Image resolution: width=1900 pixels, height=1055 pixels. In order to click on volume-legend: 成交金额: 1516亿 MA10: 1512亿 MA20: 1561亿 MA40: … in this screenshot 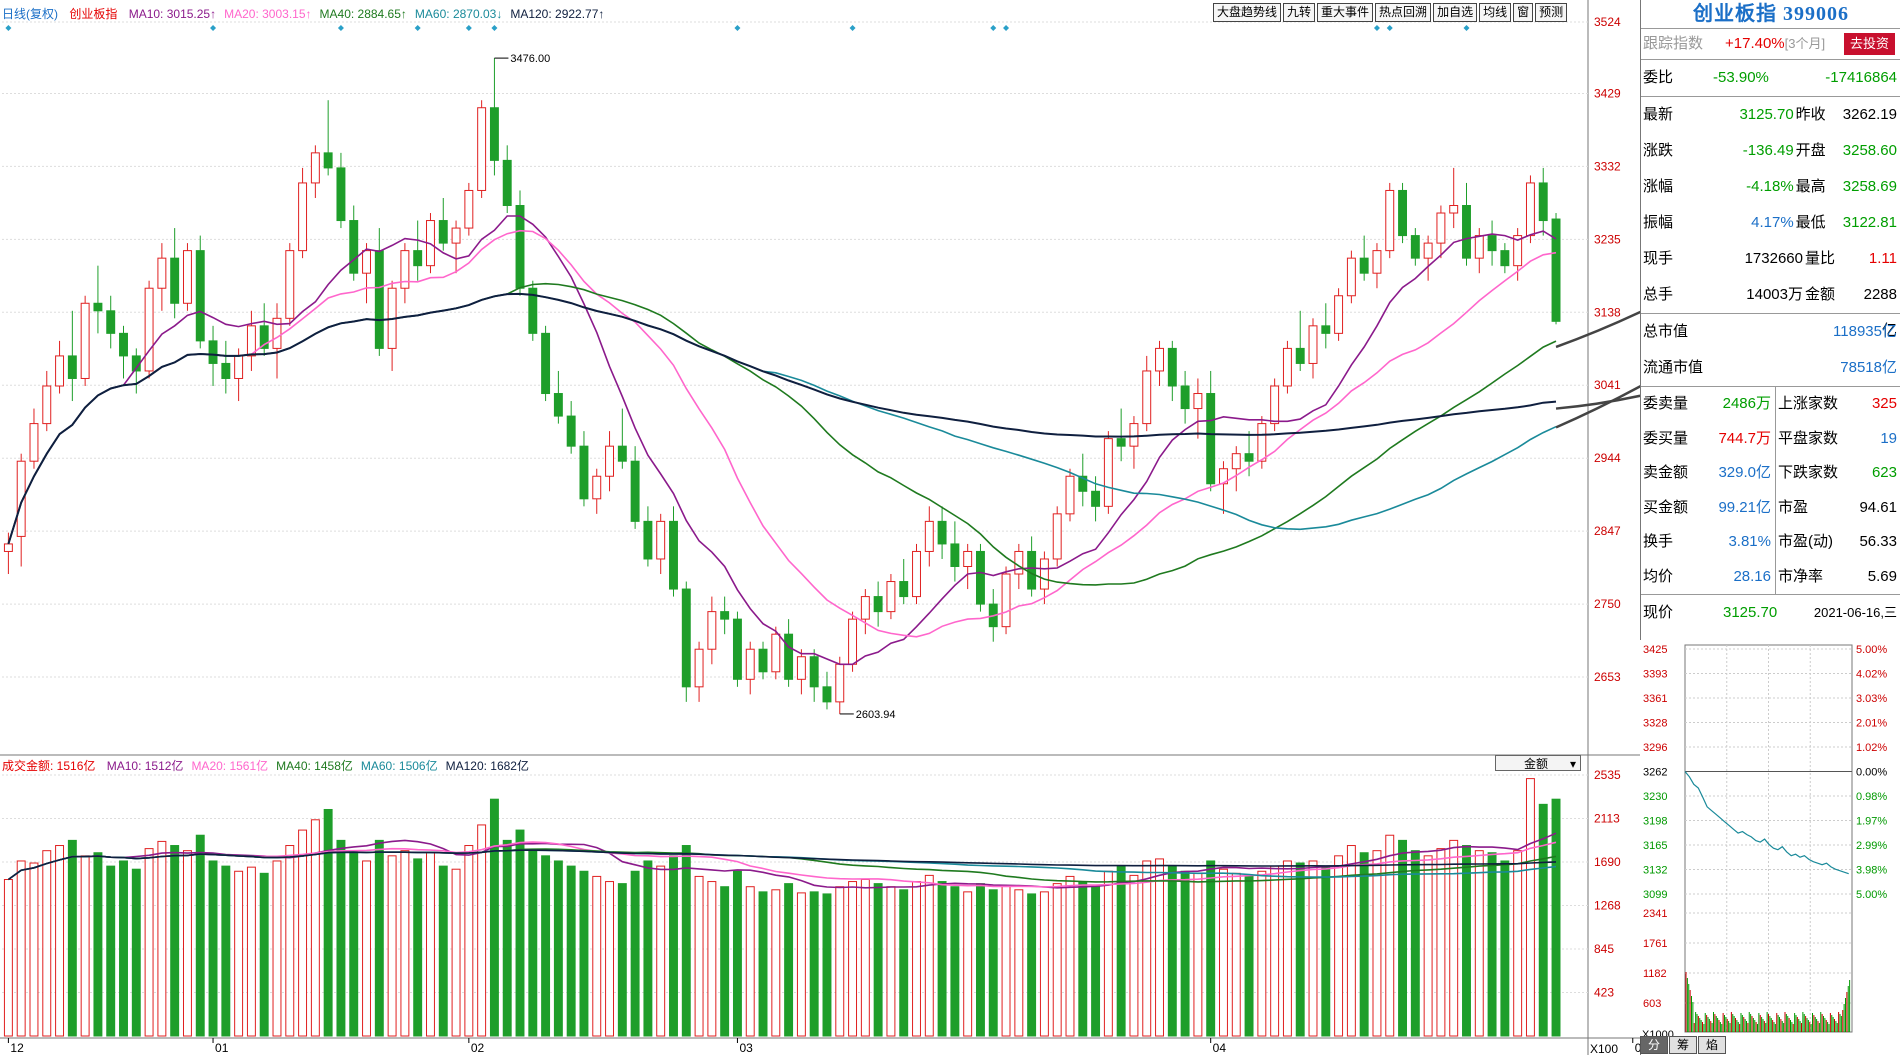, I will do `click(273, 765)`.